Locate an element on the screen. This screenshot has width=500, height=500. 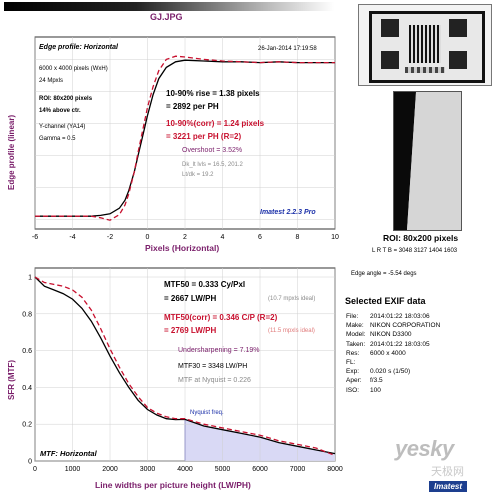
exif-value: 2014:01:22 18:03:06 is located at coordinates (400, 316).